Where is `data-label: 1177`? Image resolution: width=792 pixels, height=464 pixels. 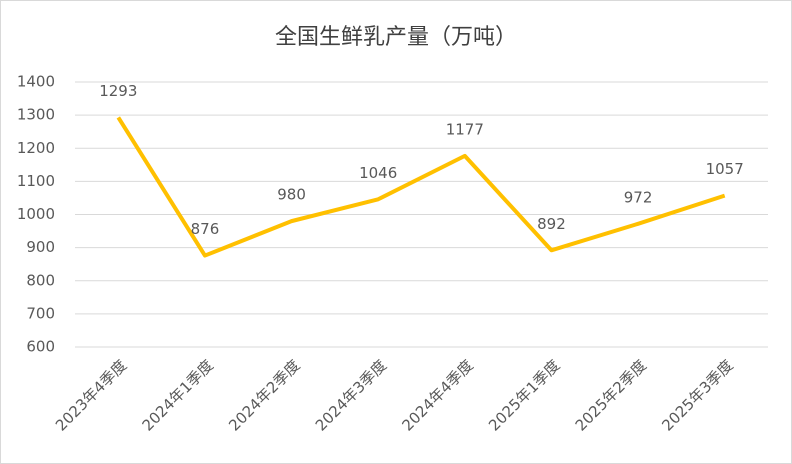
data-label: 1177 is located at coordinates (465, 129).